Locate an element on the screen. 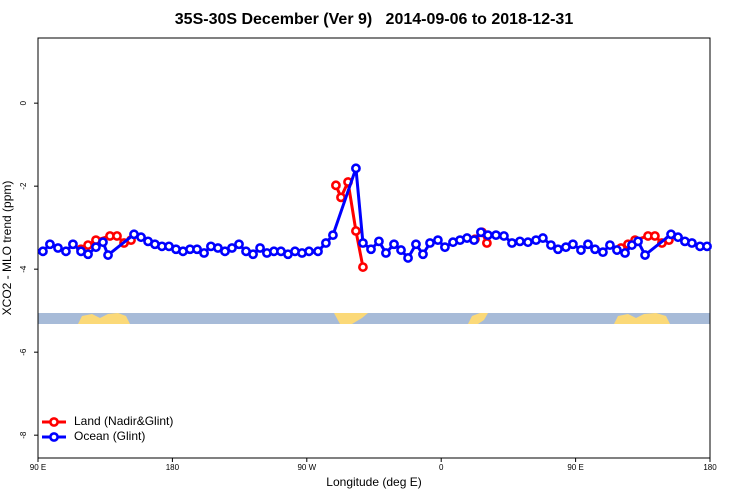 The width and height of the screenshot is (750, 500). y-tick-label: -4 is located at coordinates (23, 269).